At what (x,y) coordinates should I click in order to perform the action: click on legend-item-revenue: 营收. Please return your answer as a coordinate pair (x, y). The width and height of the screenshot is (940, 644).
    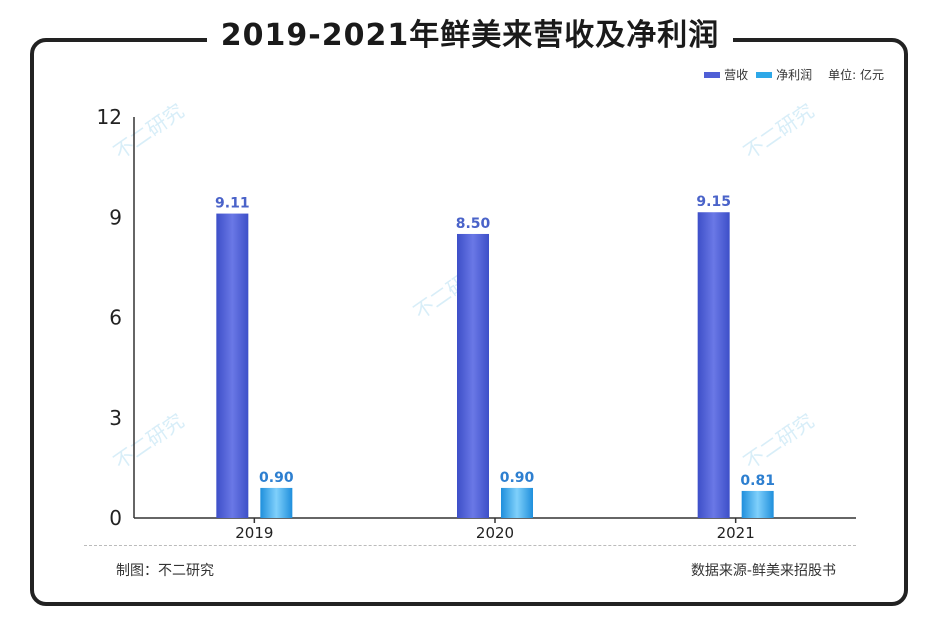
    Looking at the image, I should click on (726, 74).